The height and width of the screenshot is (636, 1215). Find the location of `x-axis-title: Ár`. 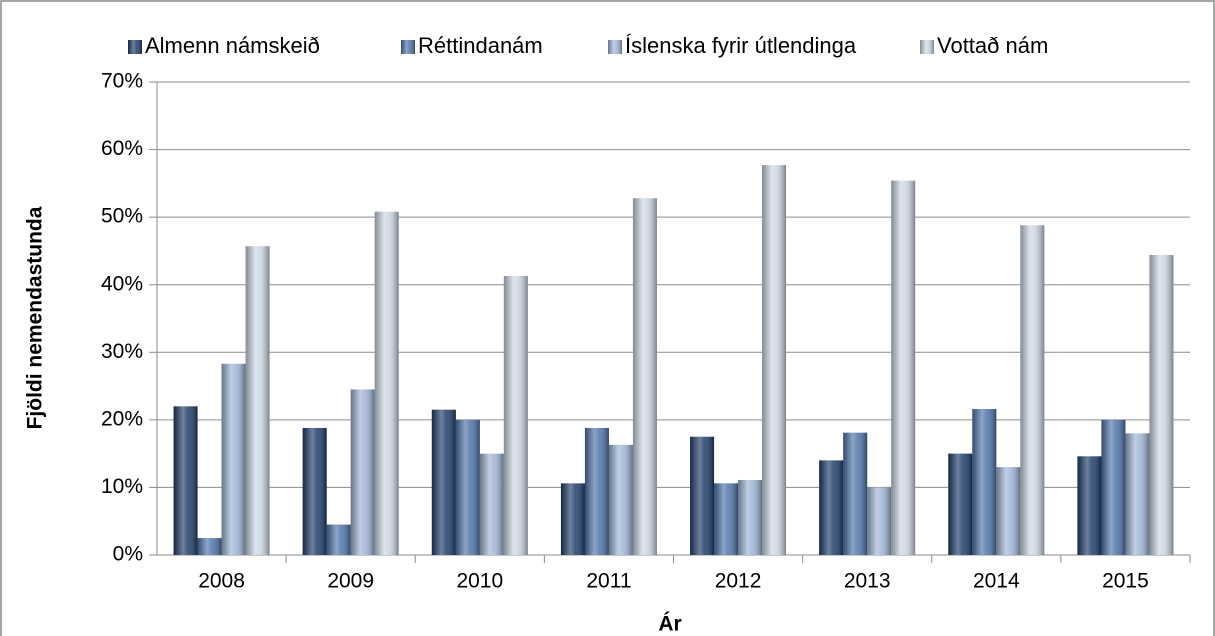

x-axis-title: Ár is located at coordinates (669, 624).